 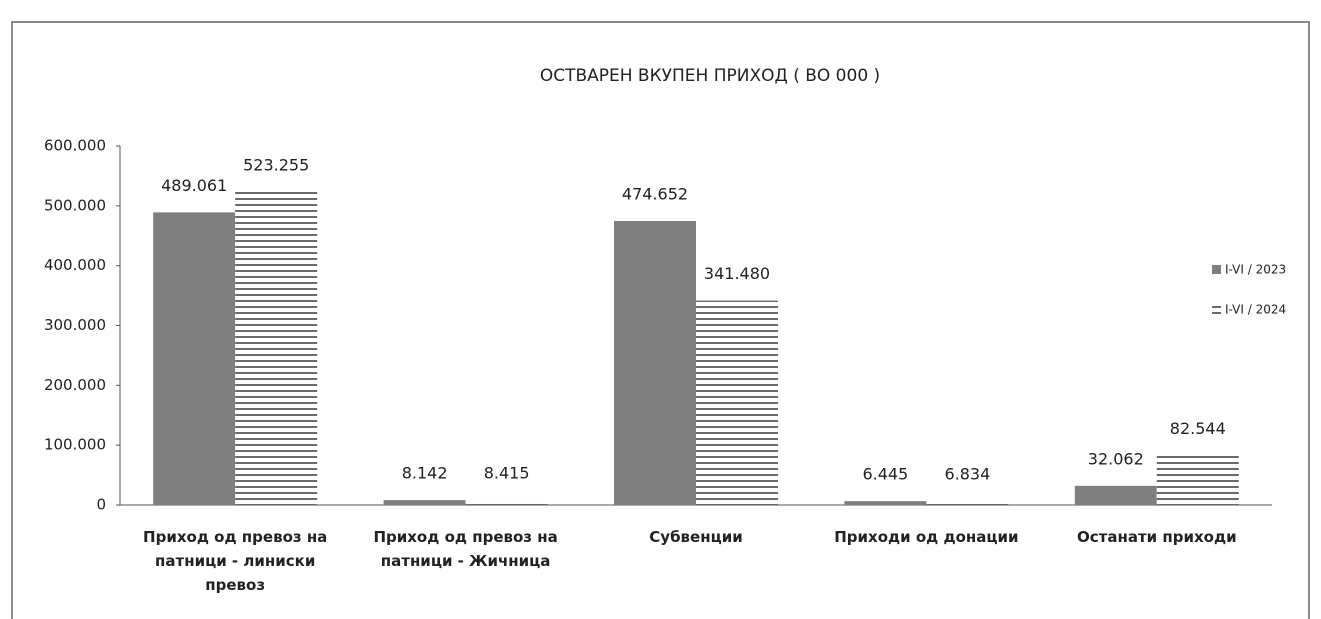 I want to click on x-tick-label: Останати приходи, so click(x=1157, y=537).